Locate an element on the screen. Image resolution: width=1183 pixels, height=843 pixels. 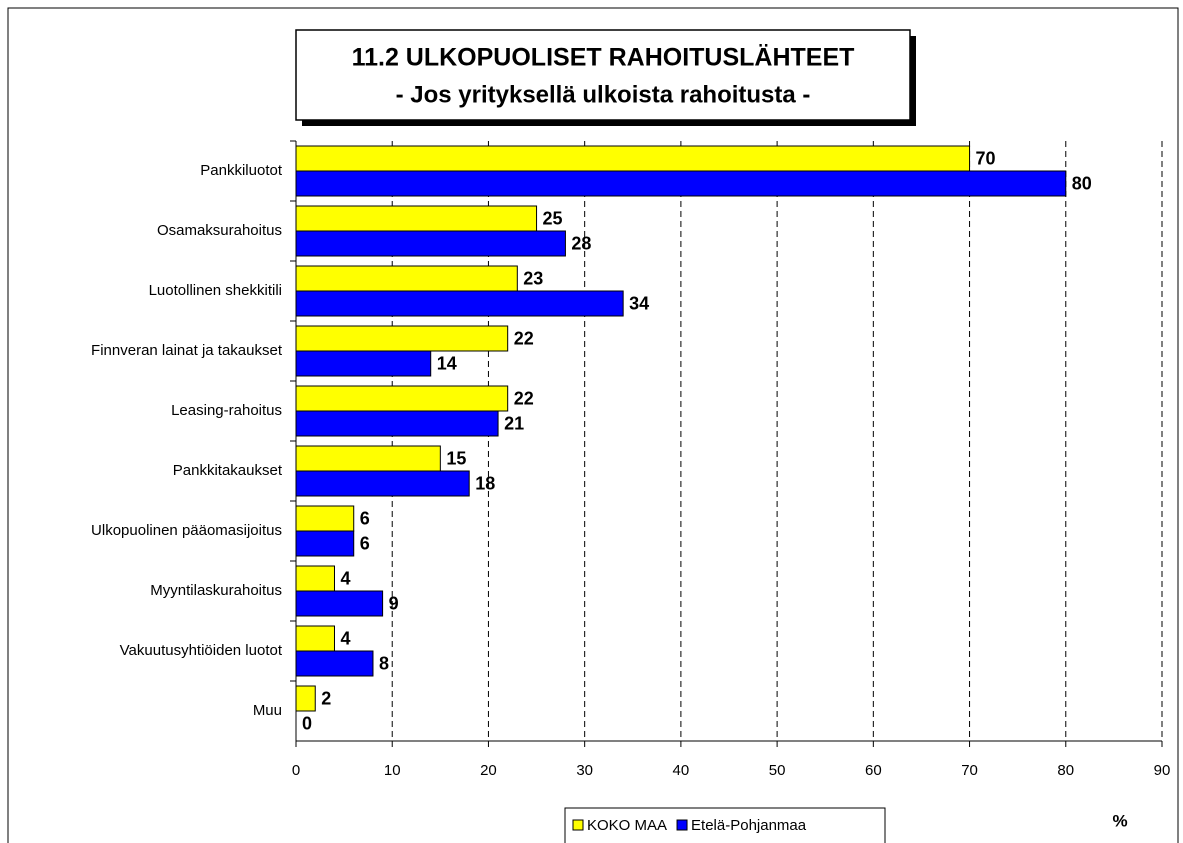
x-axis-label: % is located at coordinates (1119, 820).